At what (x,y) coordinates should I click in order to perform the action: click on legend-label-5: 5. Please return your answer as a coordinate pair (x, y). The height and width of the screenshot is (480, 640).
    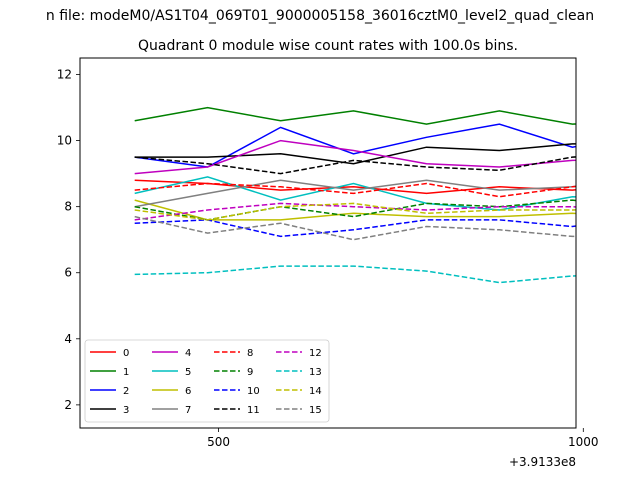
    Looking at the image, I should click on (188, 372).